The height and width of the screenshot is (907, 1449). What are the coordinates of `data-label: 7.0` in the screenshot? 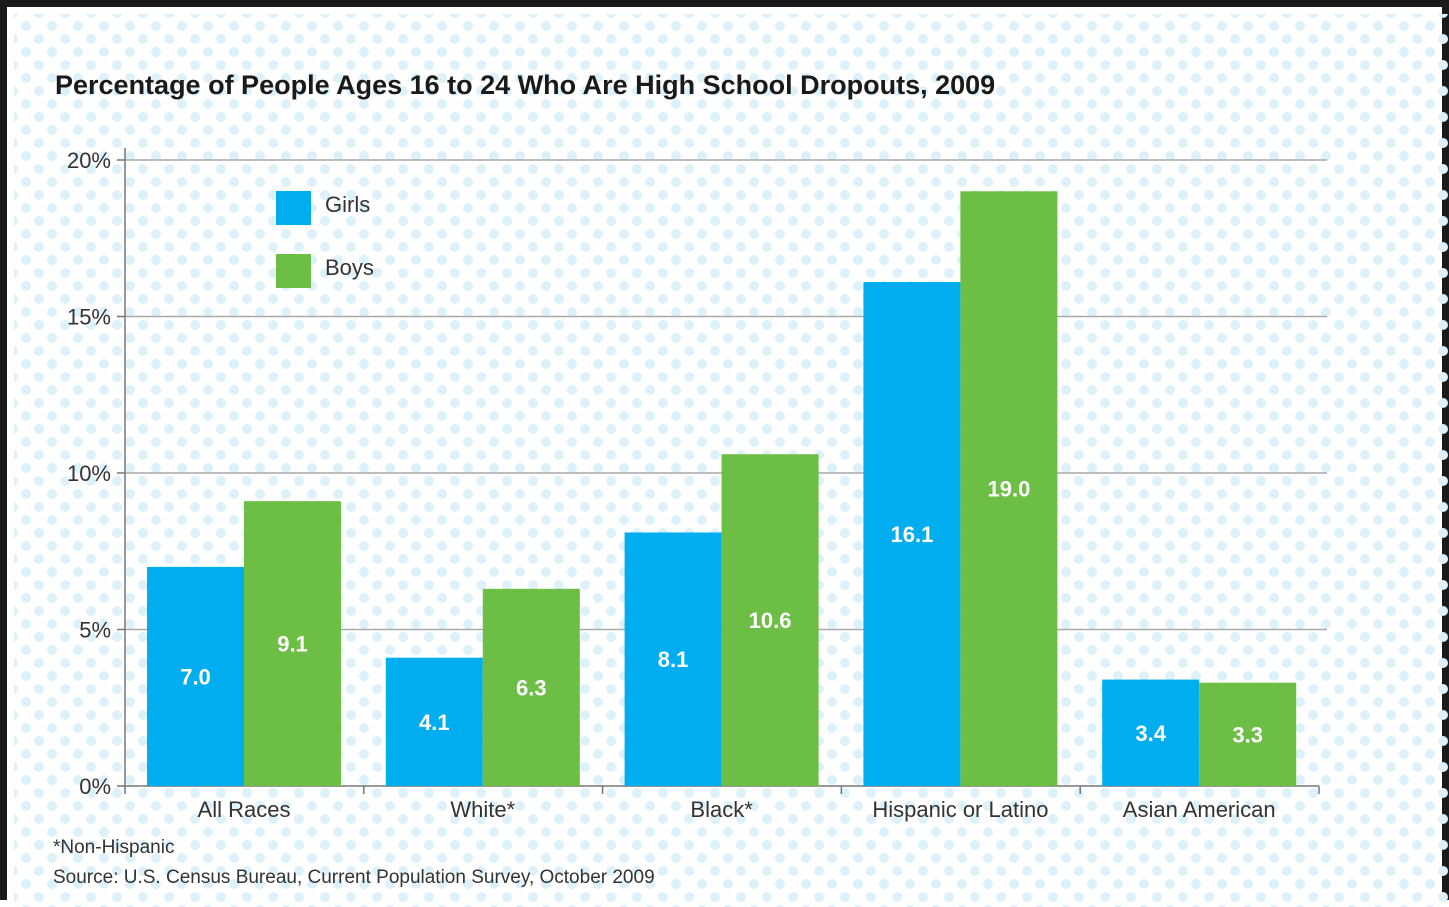 It's located at (195, 676).